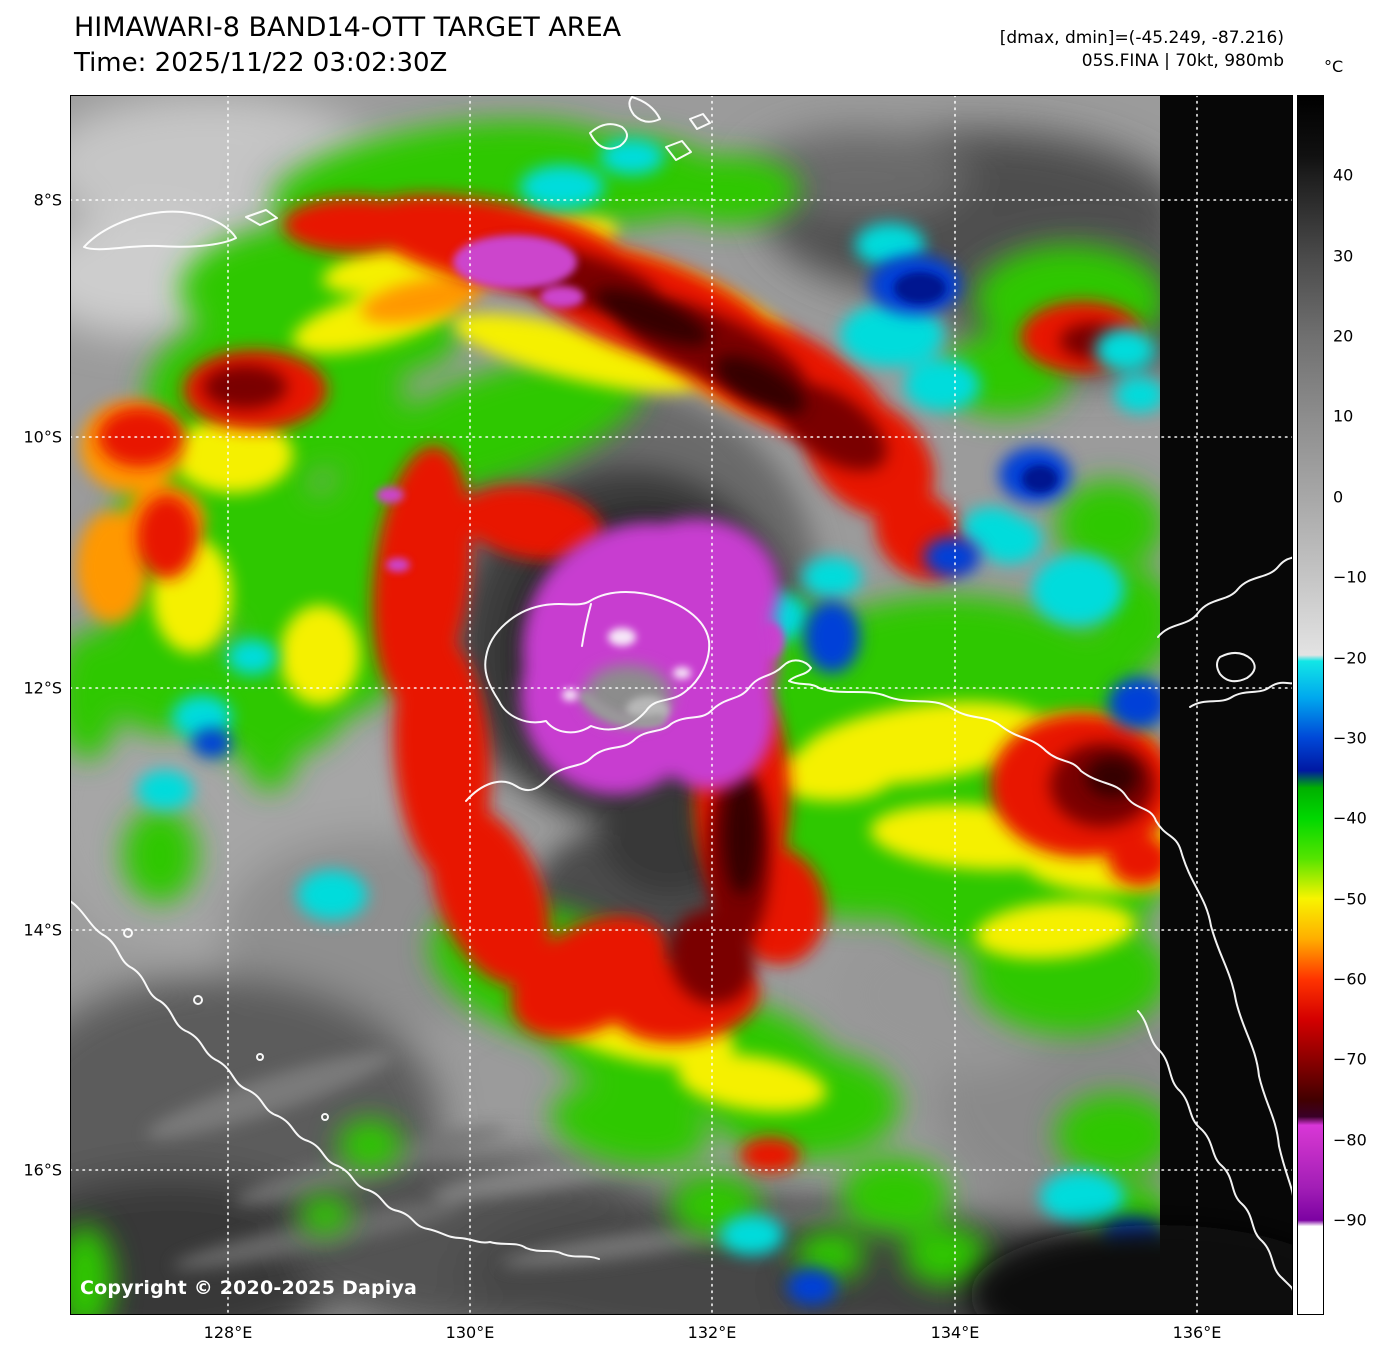 This screenshot has height=1359, width=1388. What do you see at coordinates (228, 1332) in the screenshot?
I see `lon-tick-label: 128°E` at bounding box center [228, 1332].